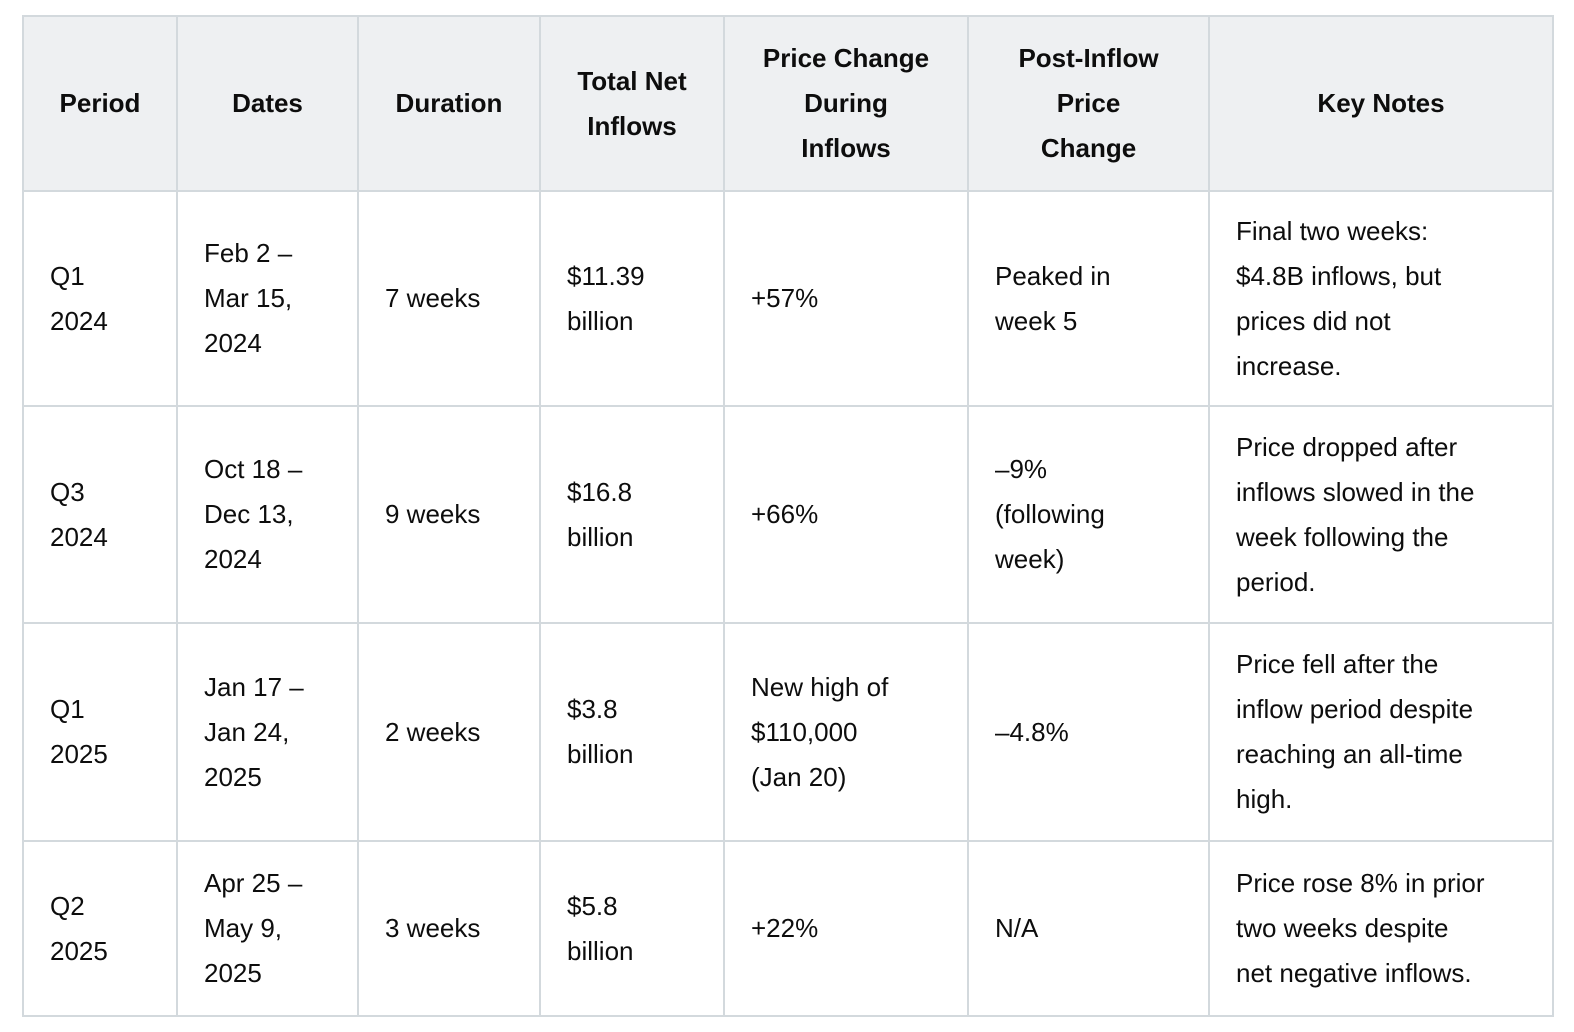 The width and height of the screenshot is (1574, 1032). What do you see at coordinates (846, 103) in the screenshot?
I see `column-header-price-change-during-inflows: Price Change During Inflows` at bounding box center [846, 103].